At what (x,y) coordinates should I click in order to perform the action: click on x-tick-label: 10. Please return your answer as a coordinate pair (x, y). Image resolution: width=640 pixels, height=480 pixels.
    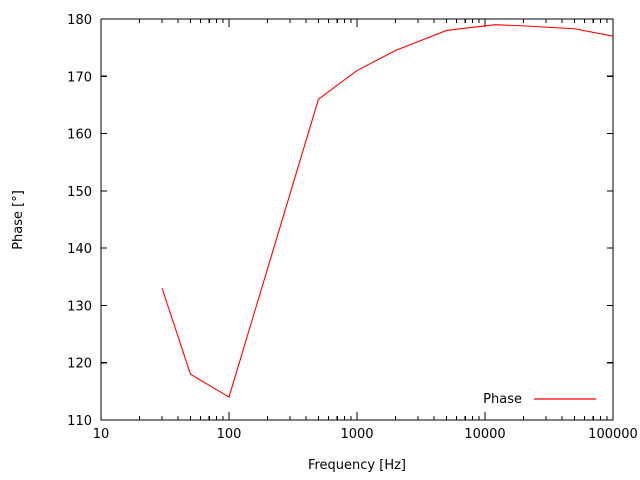
    Looking at the image, I should click on (101, 434).